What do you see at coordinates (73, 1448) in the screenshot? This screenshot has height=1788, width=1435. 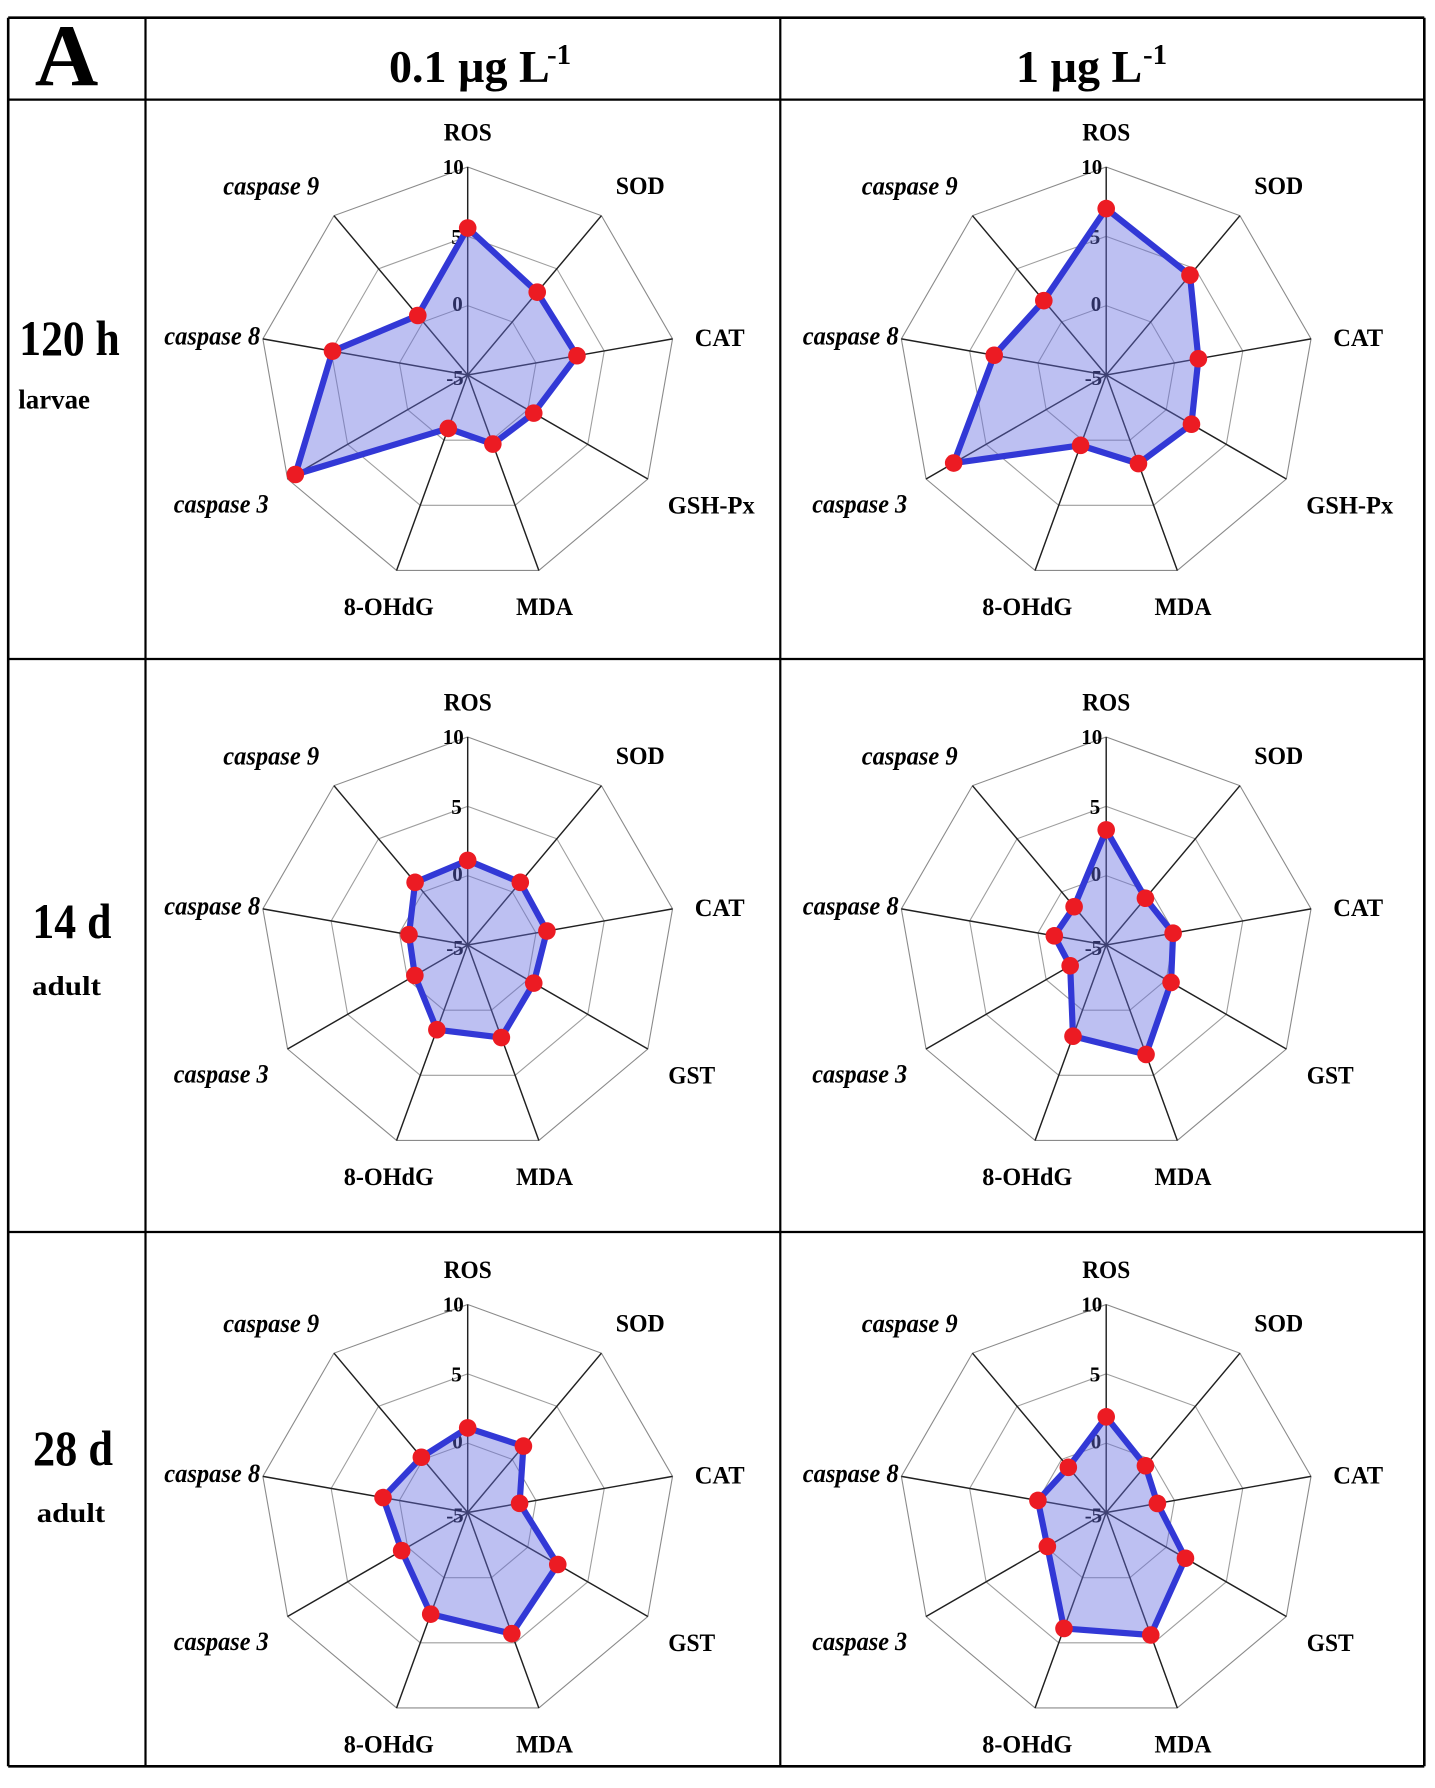 I see `svg-text: 28 d` at bounding box center [73, 1448].